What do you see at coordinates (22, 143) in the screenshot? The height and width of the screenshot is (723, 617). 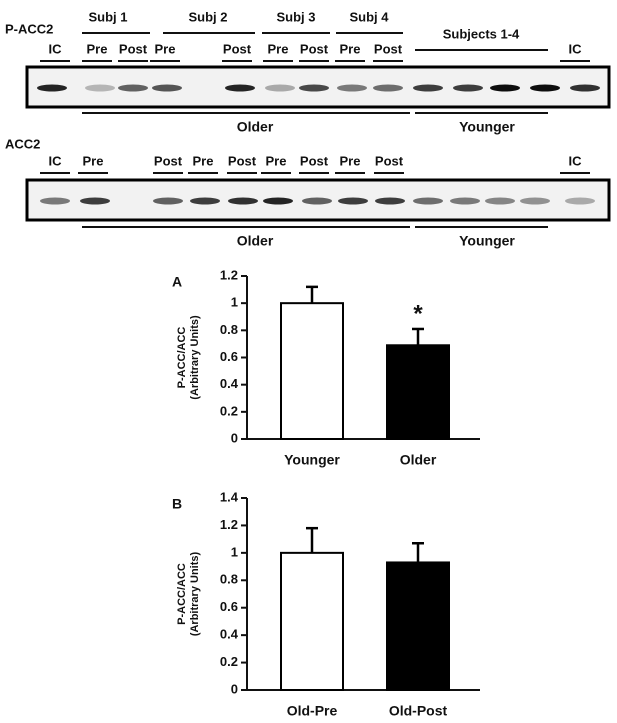 I see `blot-label: ACC2` at bounding box center [22, 143].